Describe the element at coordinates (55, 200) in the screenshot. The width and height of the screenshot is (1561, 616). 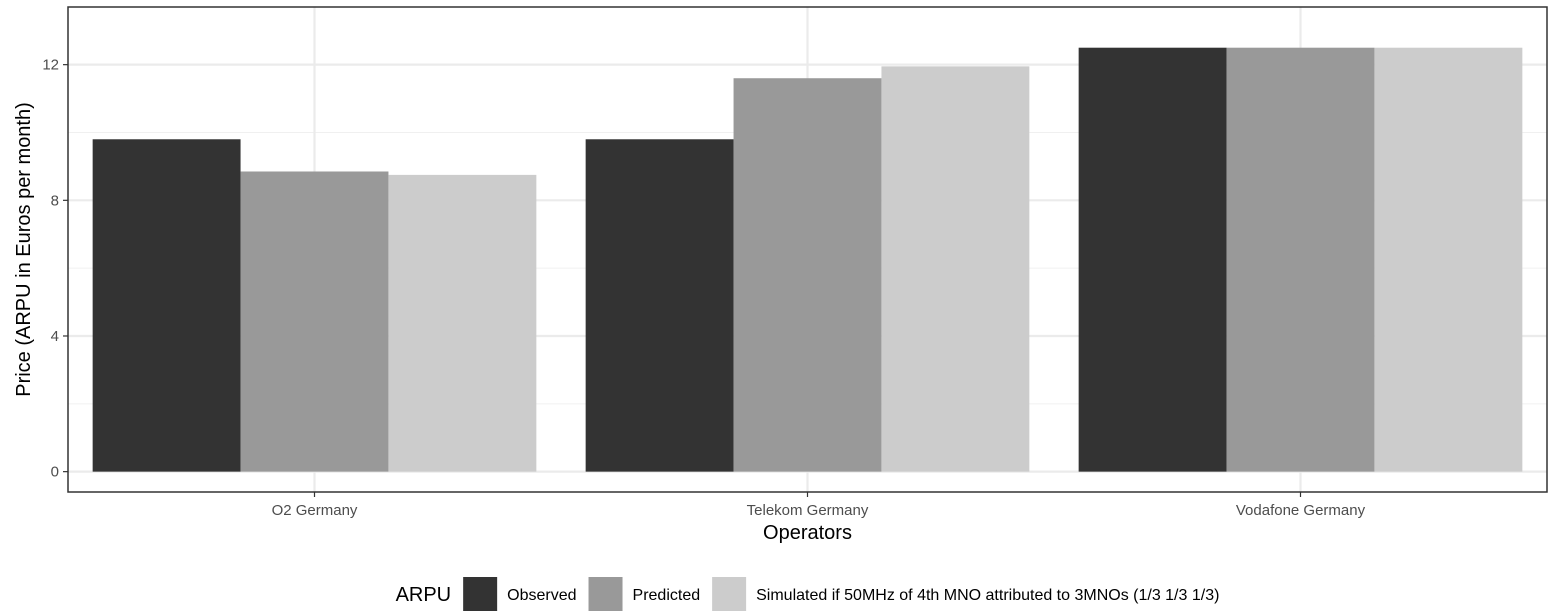
I see `y-tick-label: 8` at that location.